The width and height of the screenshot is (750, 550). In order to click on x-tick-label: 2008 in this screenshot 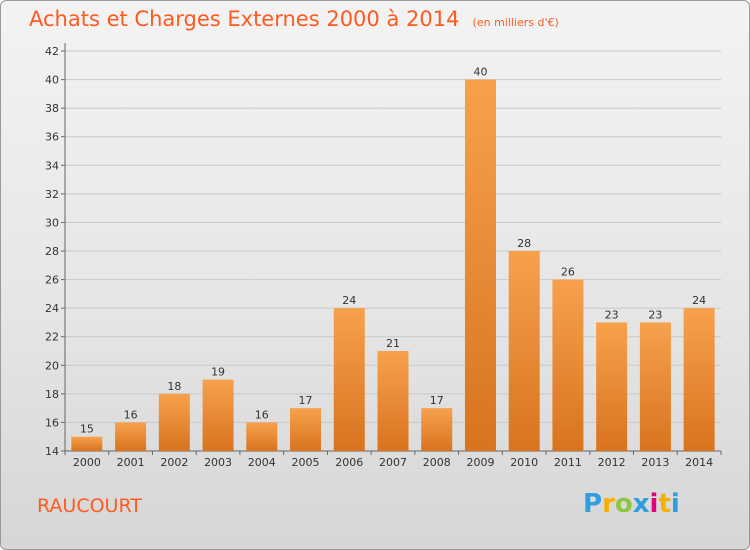, I will do `click(437, 462)`.